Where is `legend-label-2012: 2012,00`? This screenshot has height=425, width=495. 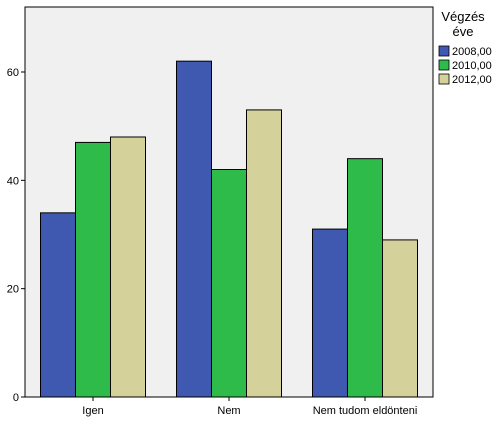 legend-label-2012: 2012,00 is located at coordinates (472, 80).